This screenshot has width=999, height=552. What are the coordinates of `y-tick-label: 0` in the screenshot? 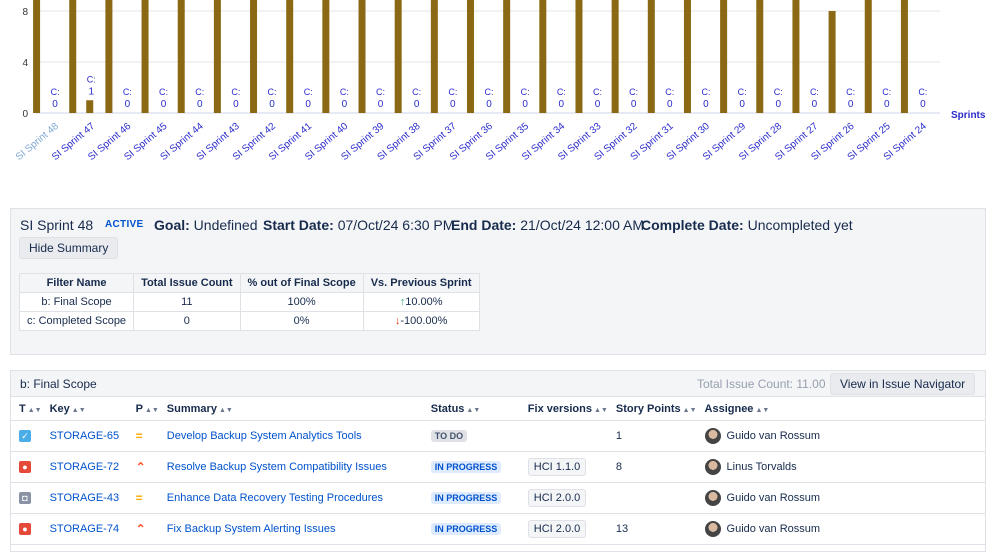 It's located at (25, 114).